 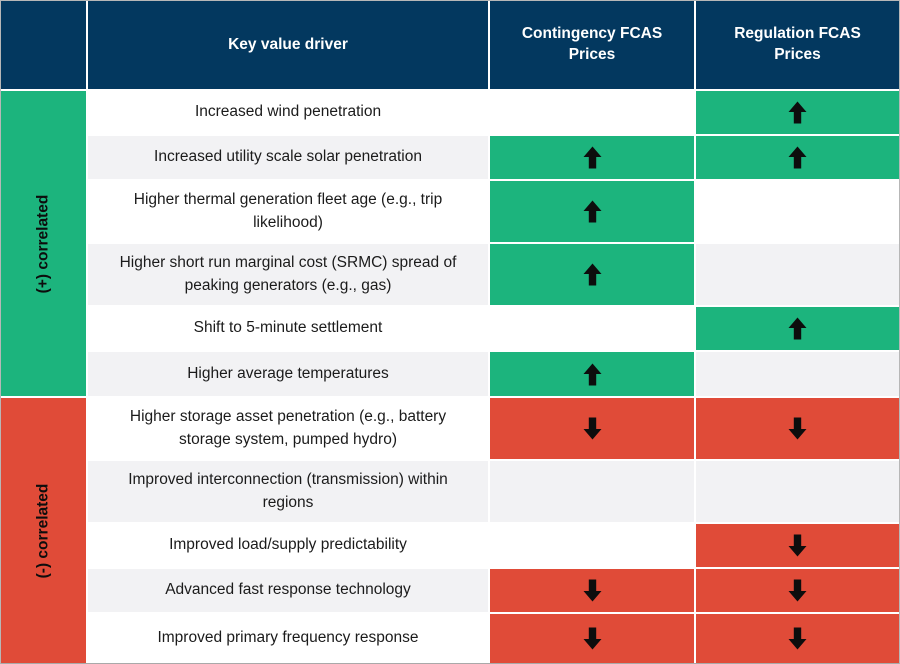 I want to click on driver-cell: Higher average temperatures, so click(x=288, y=374).